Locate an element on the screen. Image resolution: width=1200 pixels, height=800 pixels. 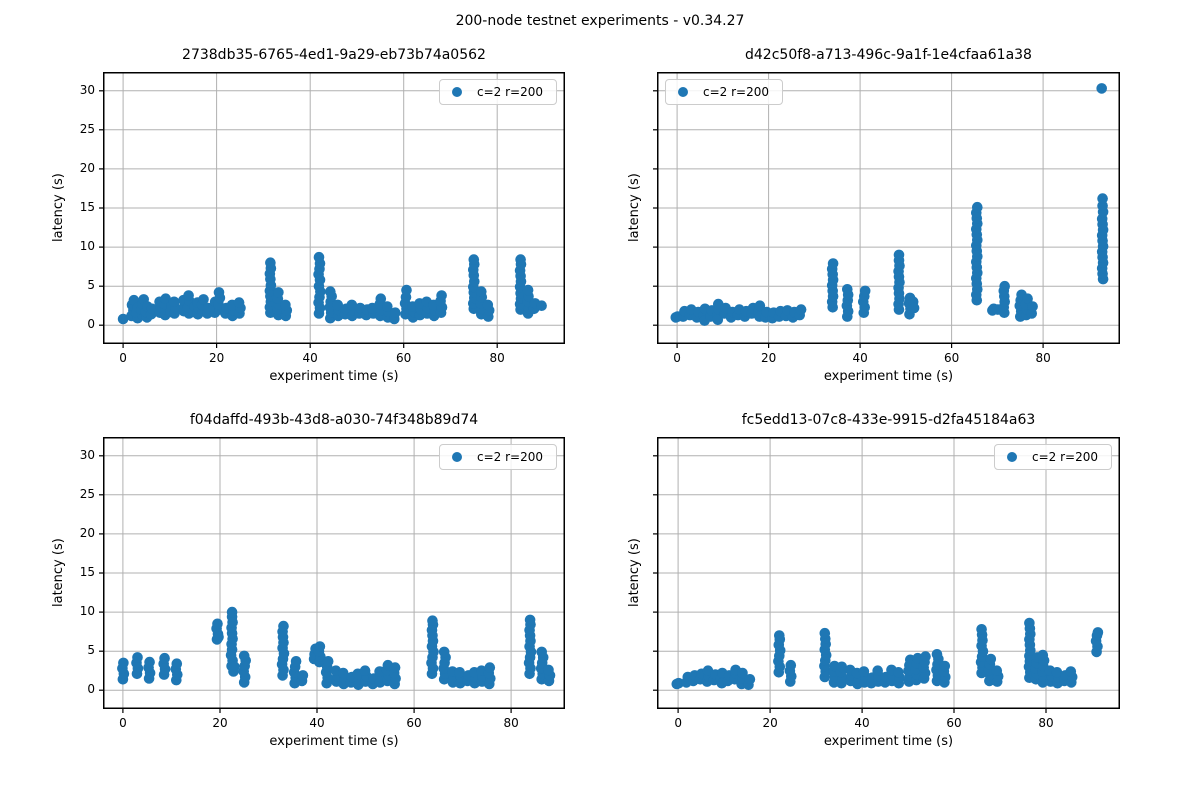
y-tick-label: 25 is located at coordinates (87, 128).